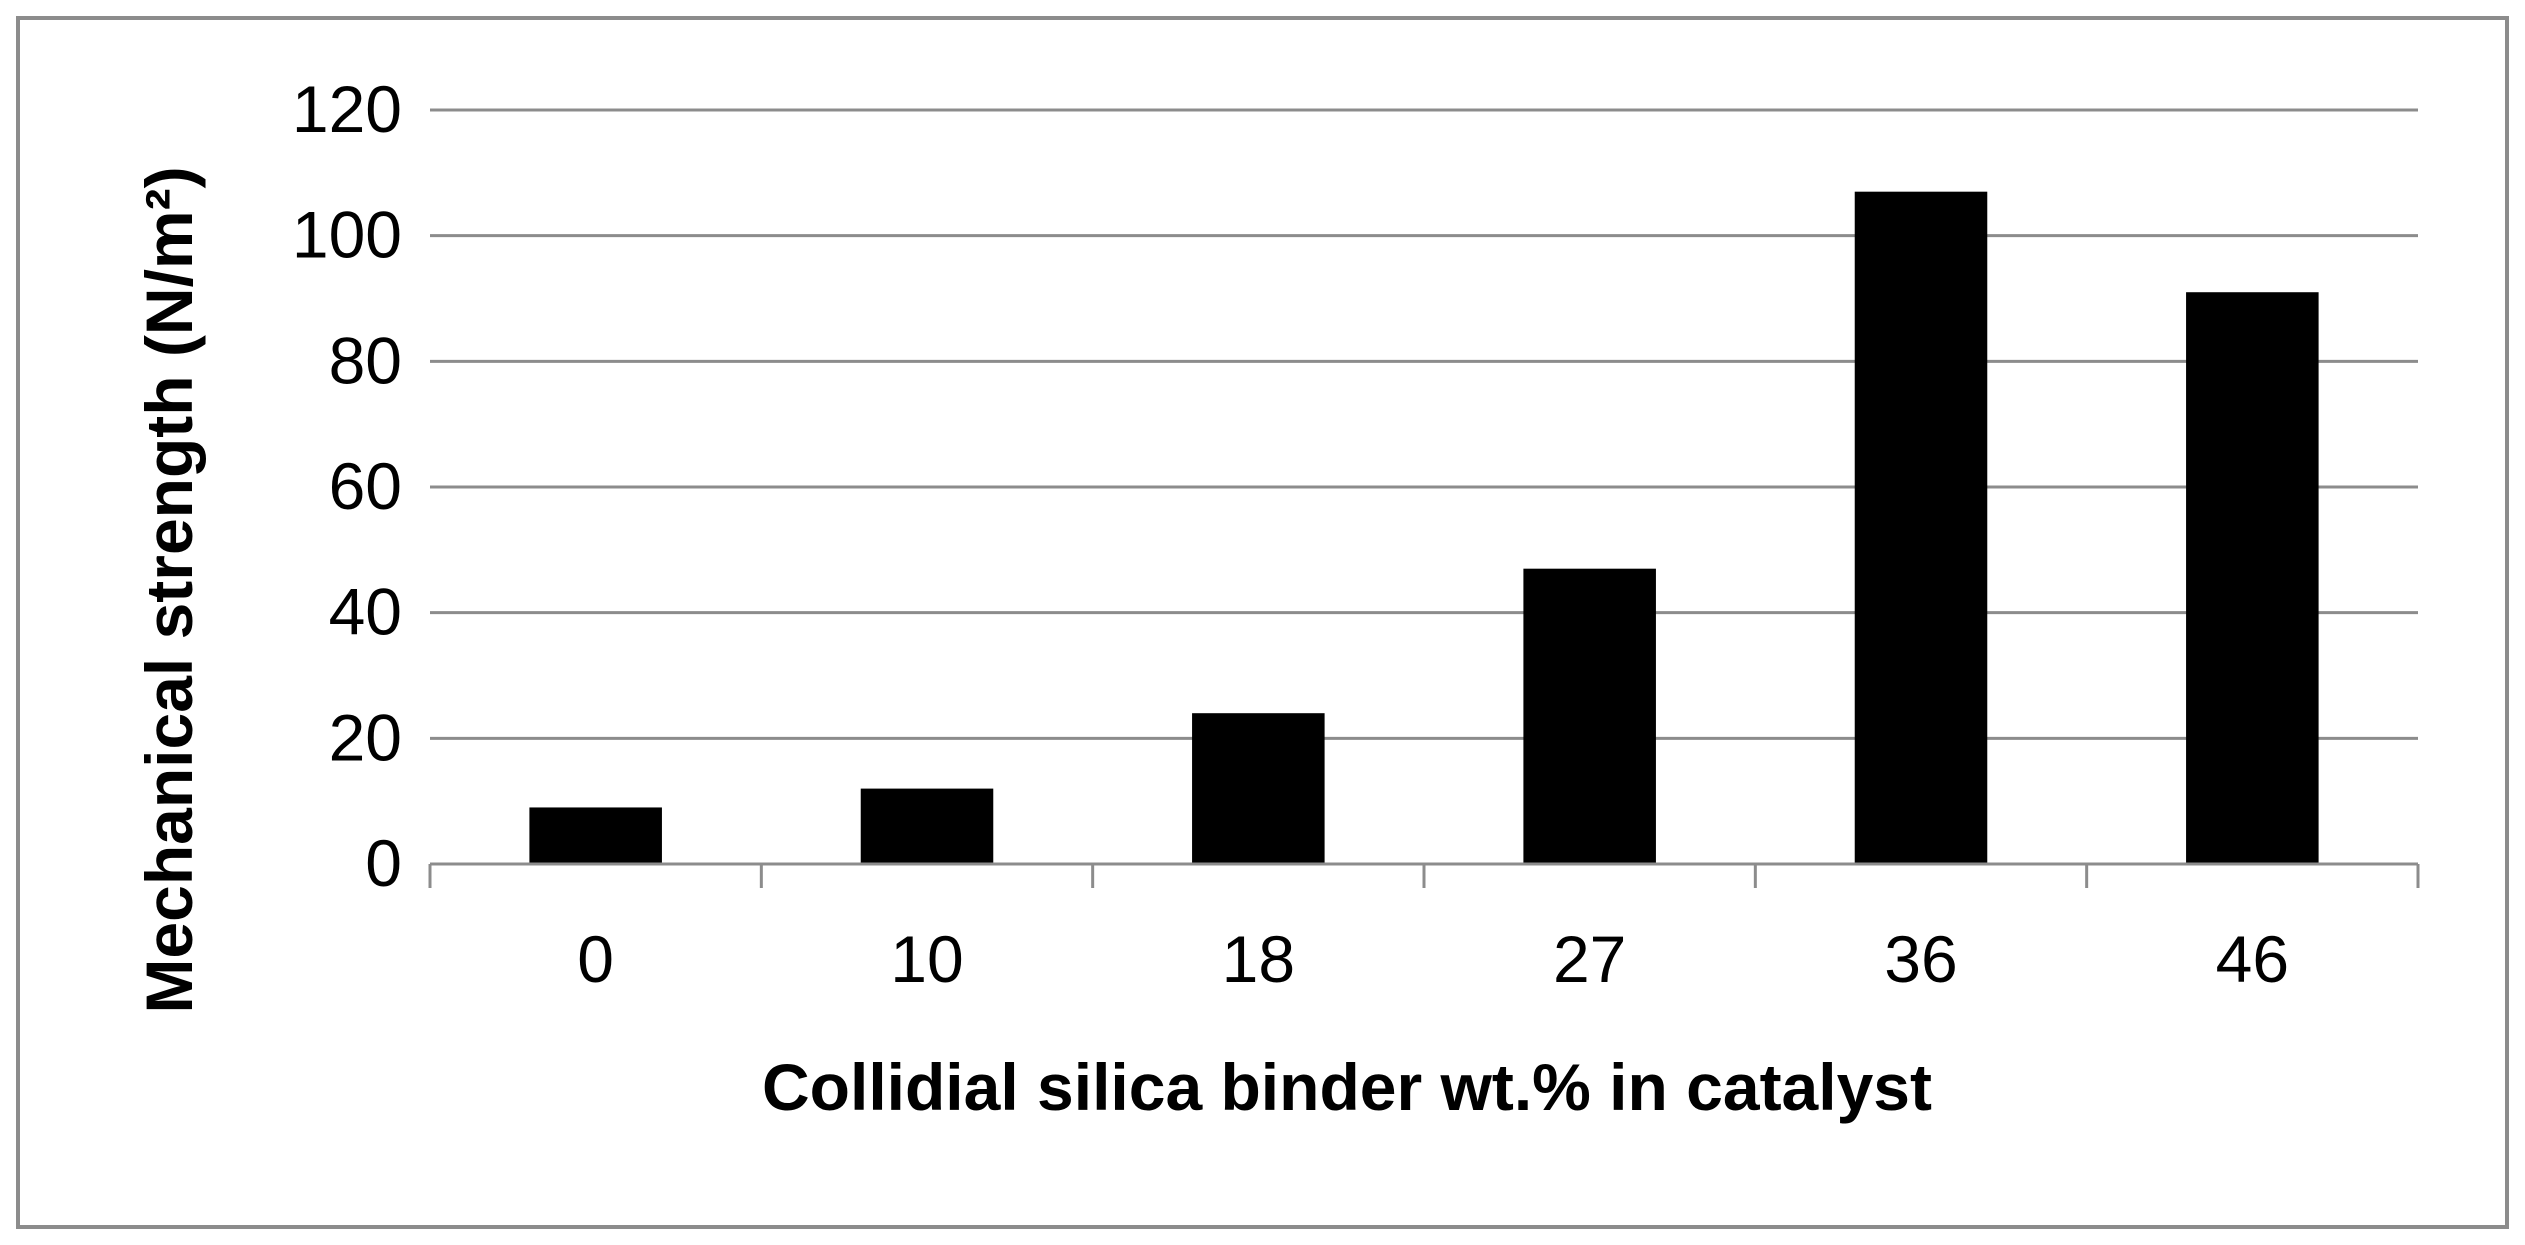 The height and width of the screenshot is (1245, 2525). I want to click on y-tick-label: 40, so click(365, 612).